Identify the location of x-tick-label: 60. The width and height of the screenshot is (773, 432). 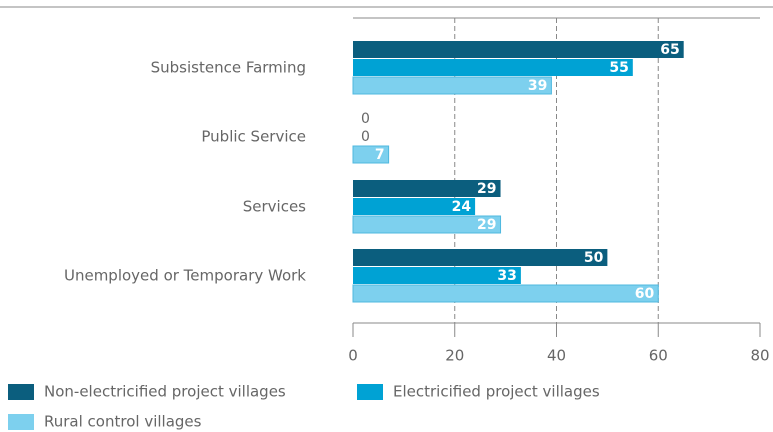
(658, 356).